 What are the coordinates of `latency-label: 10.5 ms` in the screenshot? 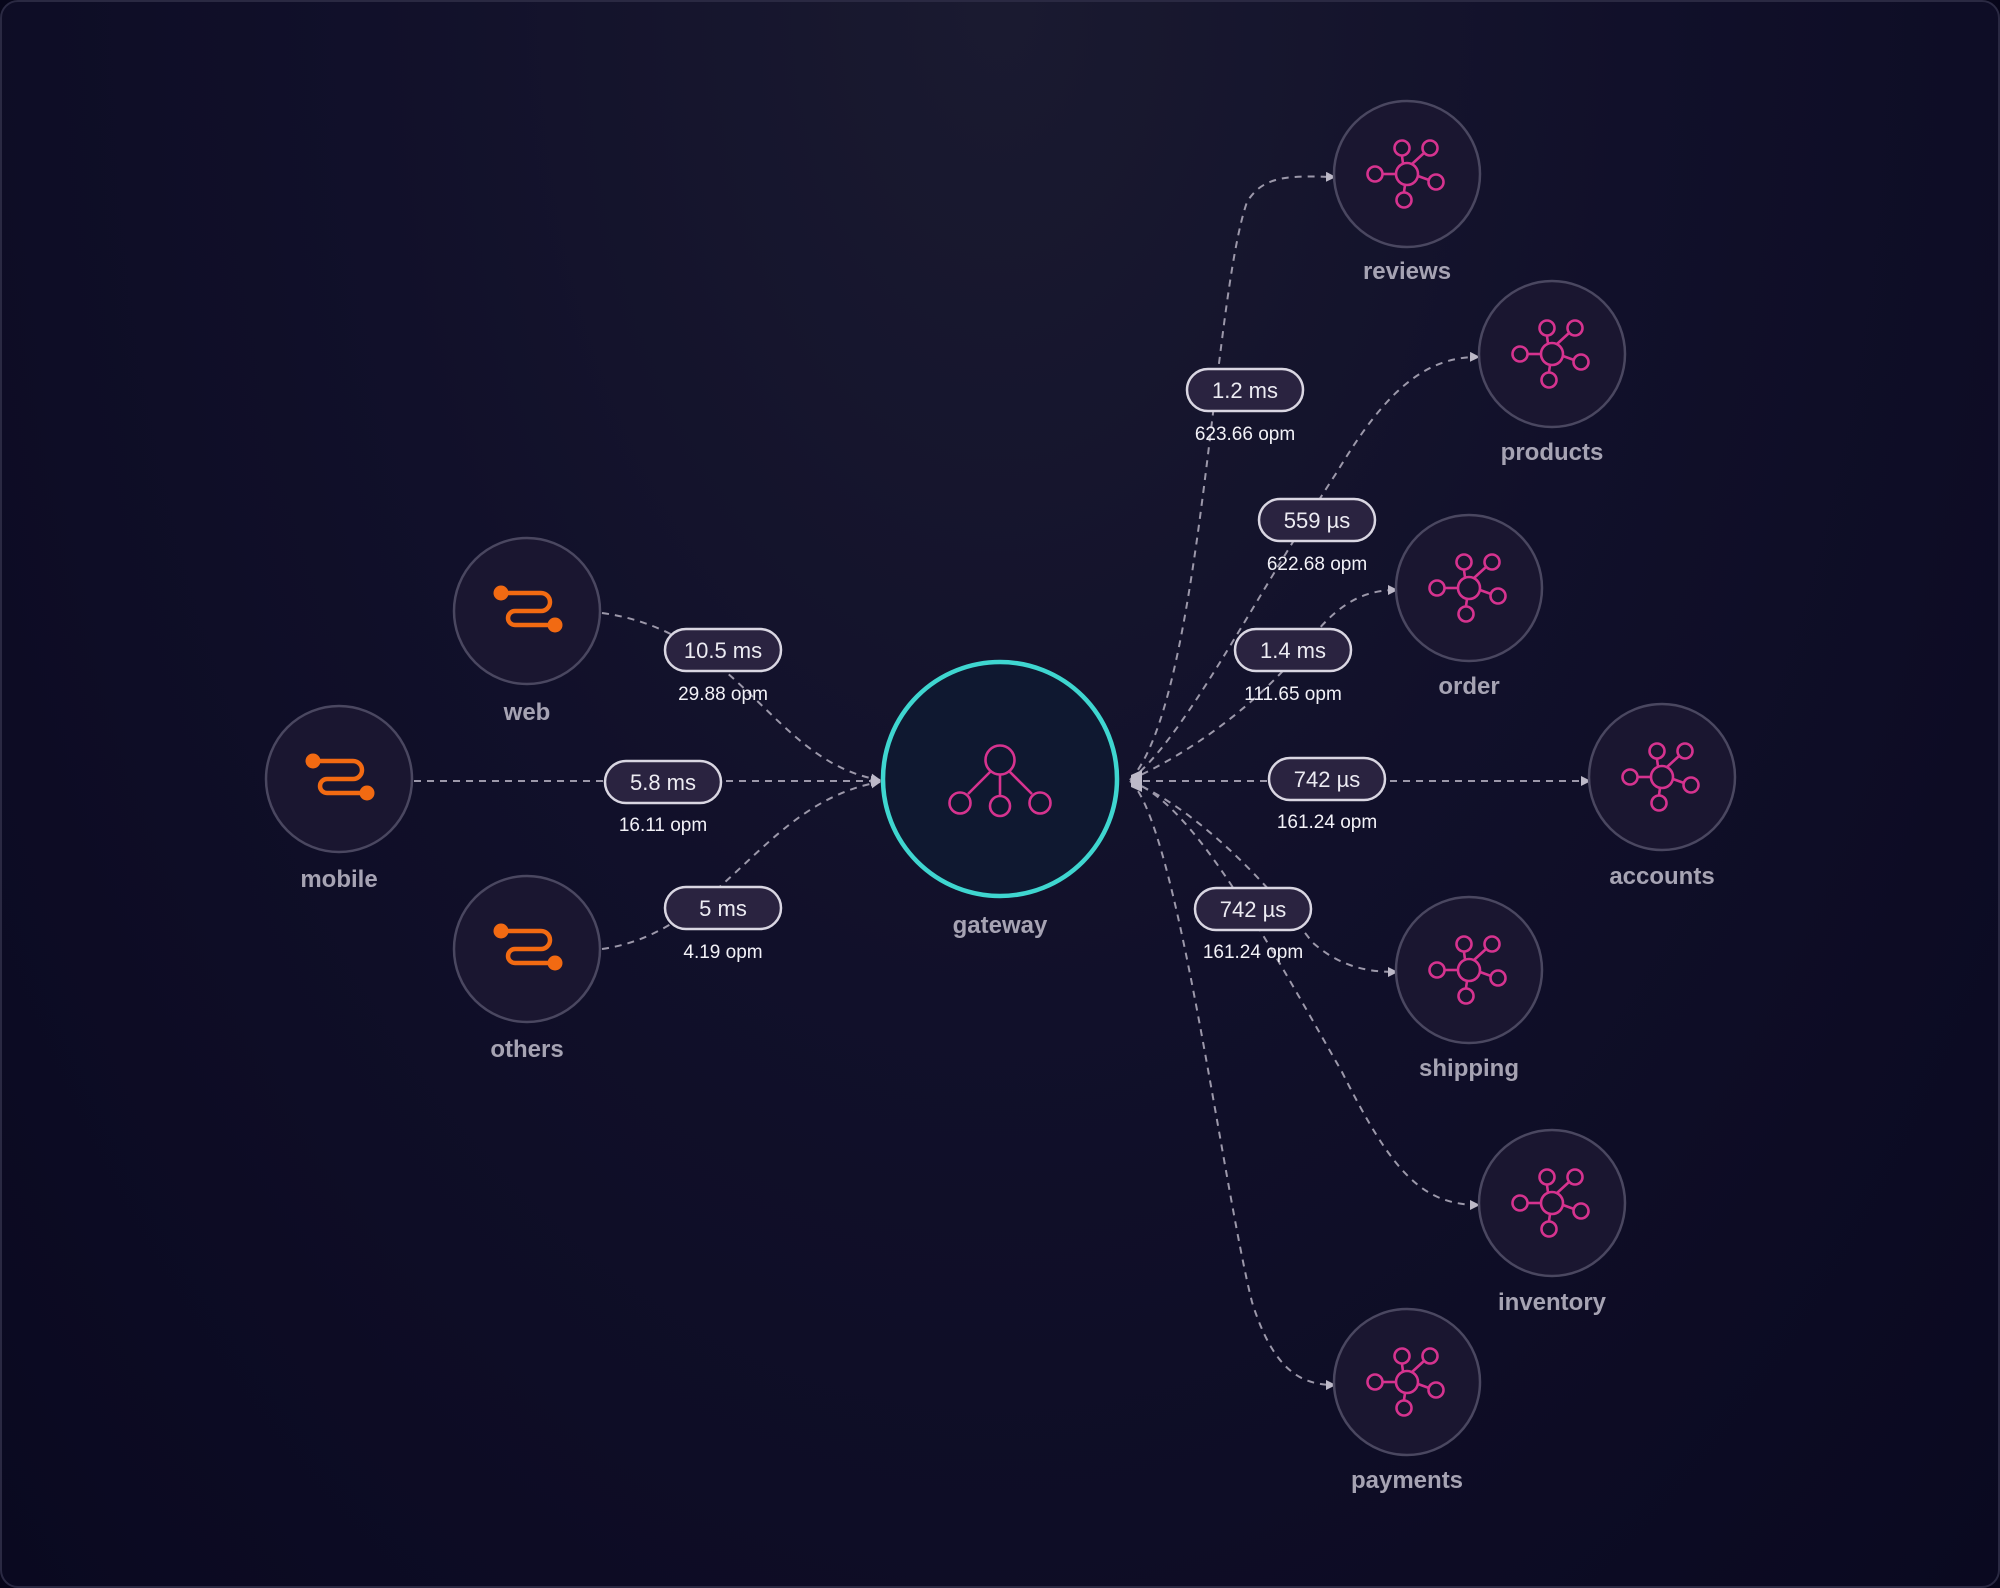 It's located at (723, 650).